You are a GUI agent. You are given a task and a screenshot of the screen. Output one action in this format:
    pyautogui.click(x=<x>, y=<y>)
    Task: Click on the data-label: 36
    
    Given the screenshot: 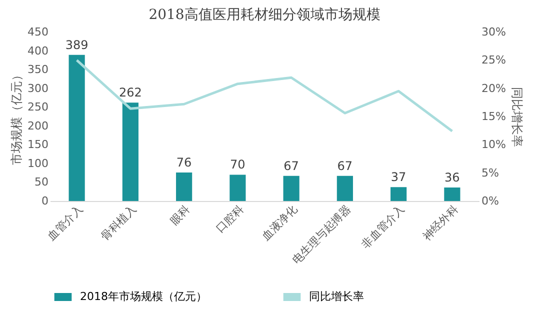 What is the action you would take?
    pyautogui.click(x=452, y=177)
    